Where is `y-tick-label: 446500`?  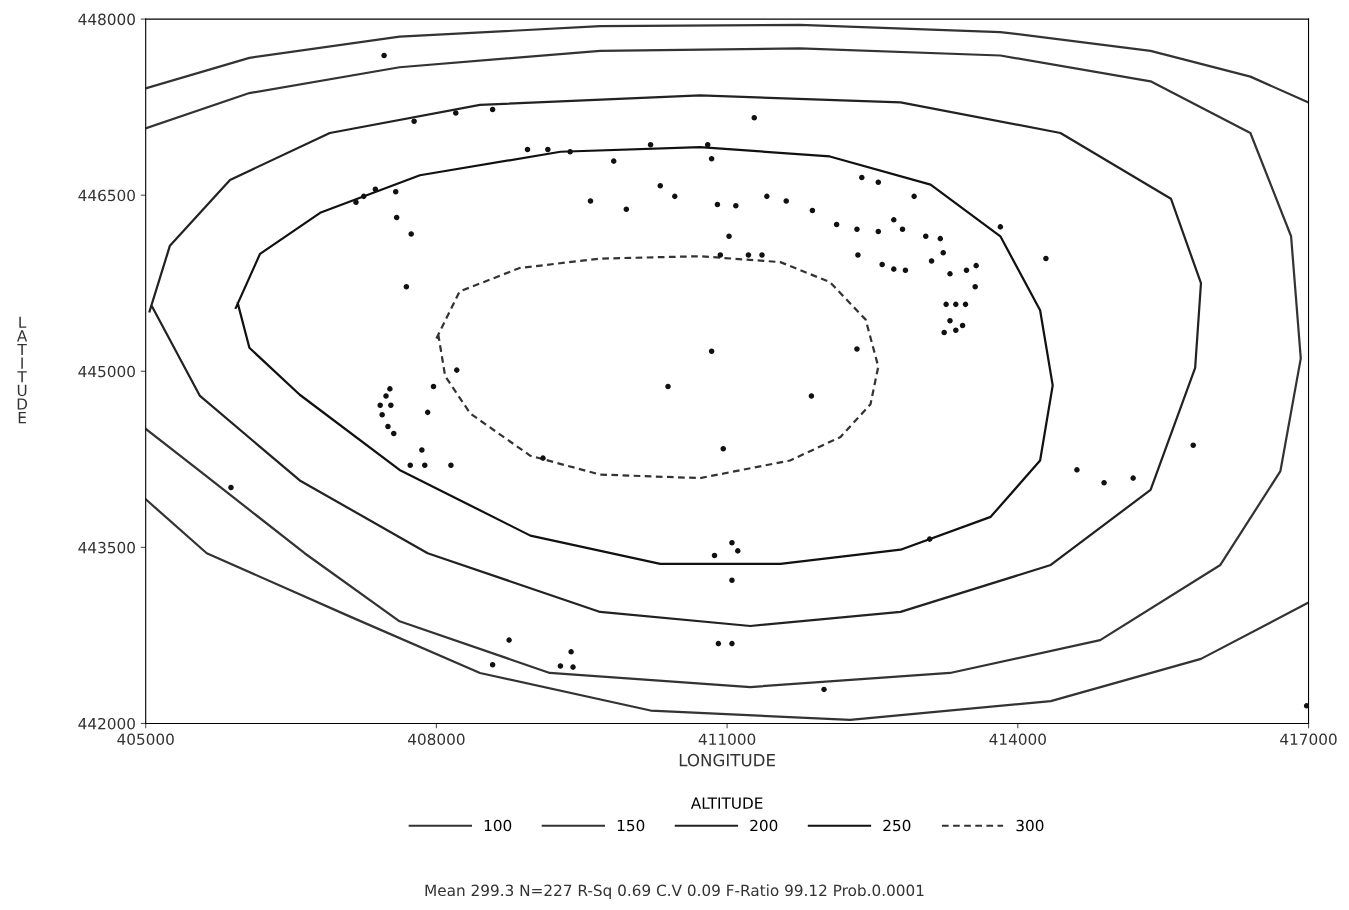
y-tick-label: 446500 is located at coordinates (106, 195).